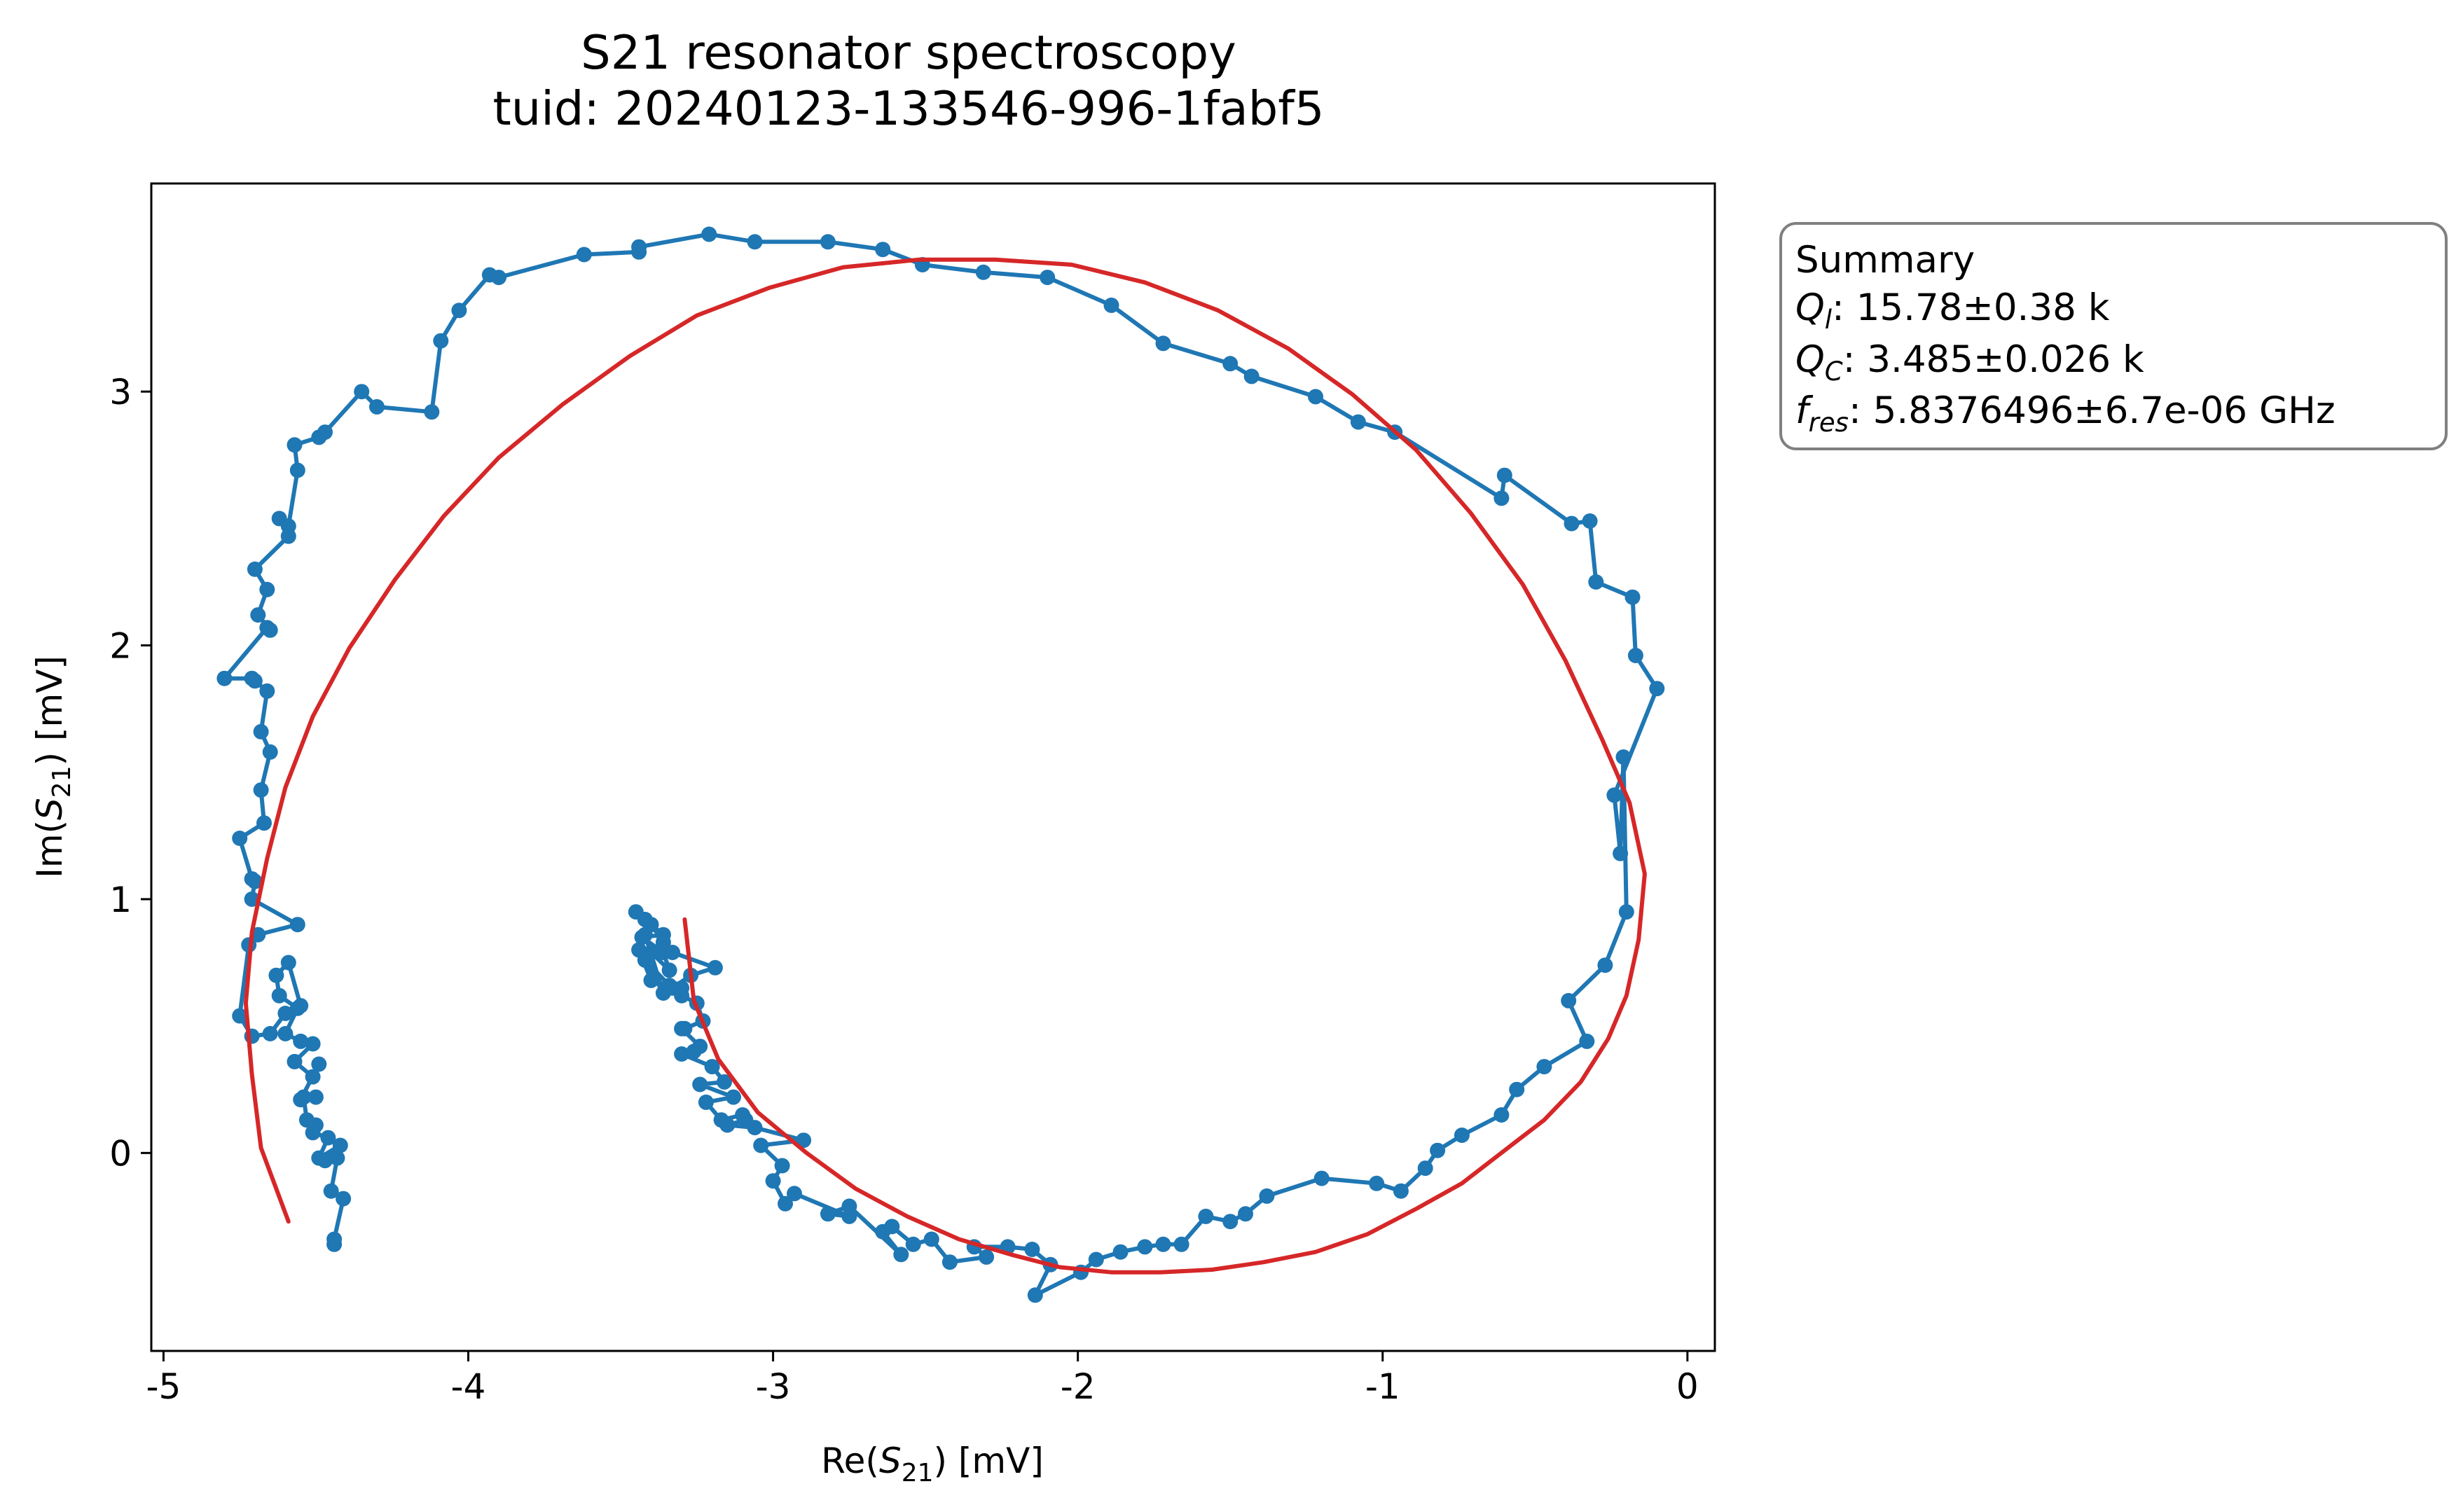  What do you see at coordinates (909, 109) in the screenshot?
I see `chart-subtitle: tuid: 20240123-133546-996-1fabf5` at bounding box center [909, 109].